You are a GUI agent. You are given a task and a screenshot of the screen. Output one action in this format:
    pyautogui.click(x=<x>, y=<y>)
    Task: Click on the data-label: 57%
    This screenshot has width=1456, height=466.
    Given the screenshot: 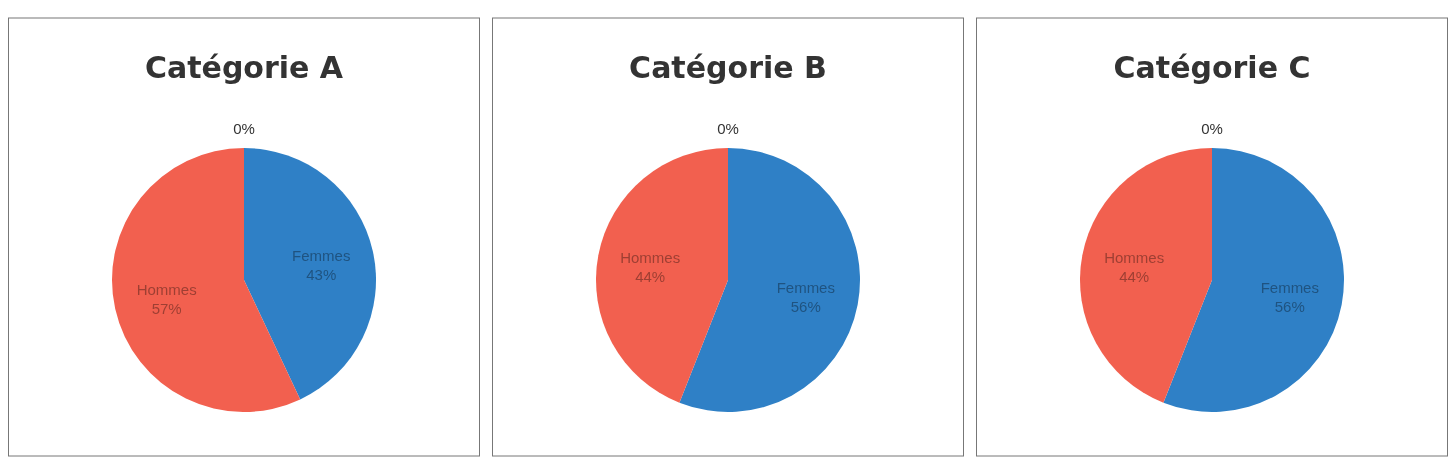 What is the action you would take?
    pyautogui.click(x=166, y=309)
    